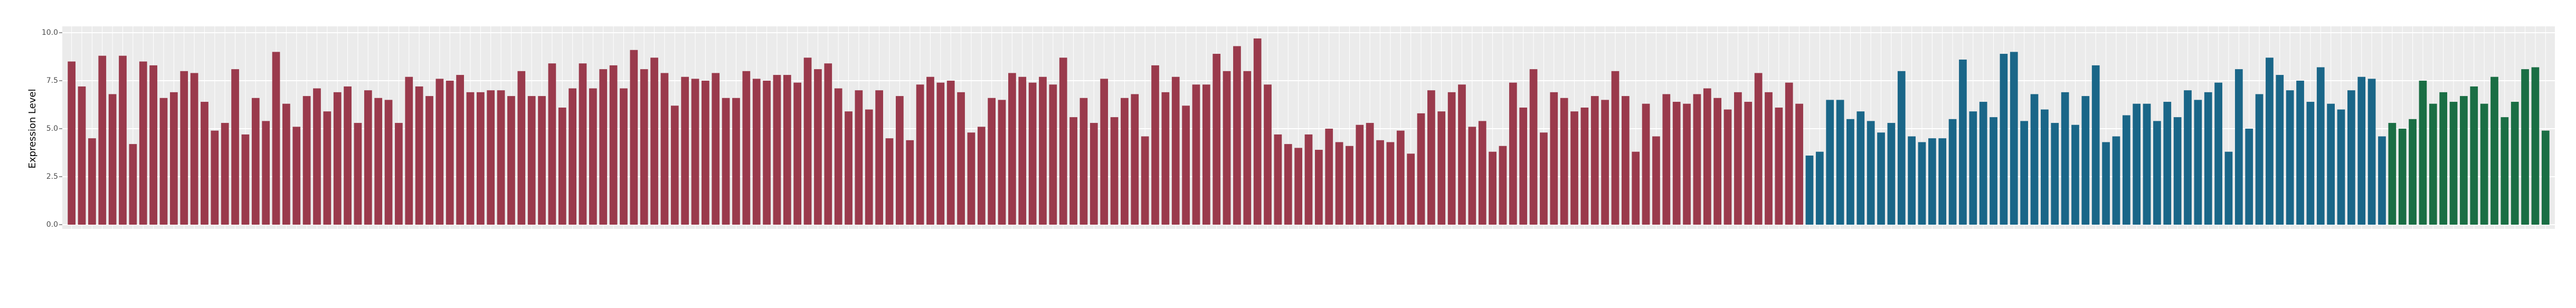 The image size is (2576, 308). Describe the element at coordinates (52, 224) in the screenshot. I see `y-tick-label: 0.0` at that location.